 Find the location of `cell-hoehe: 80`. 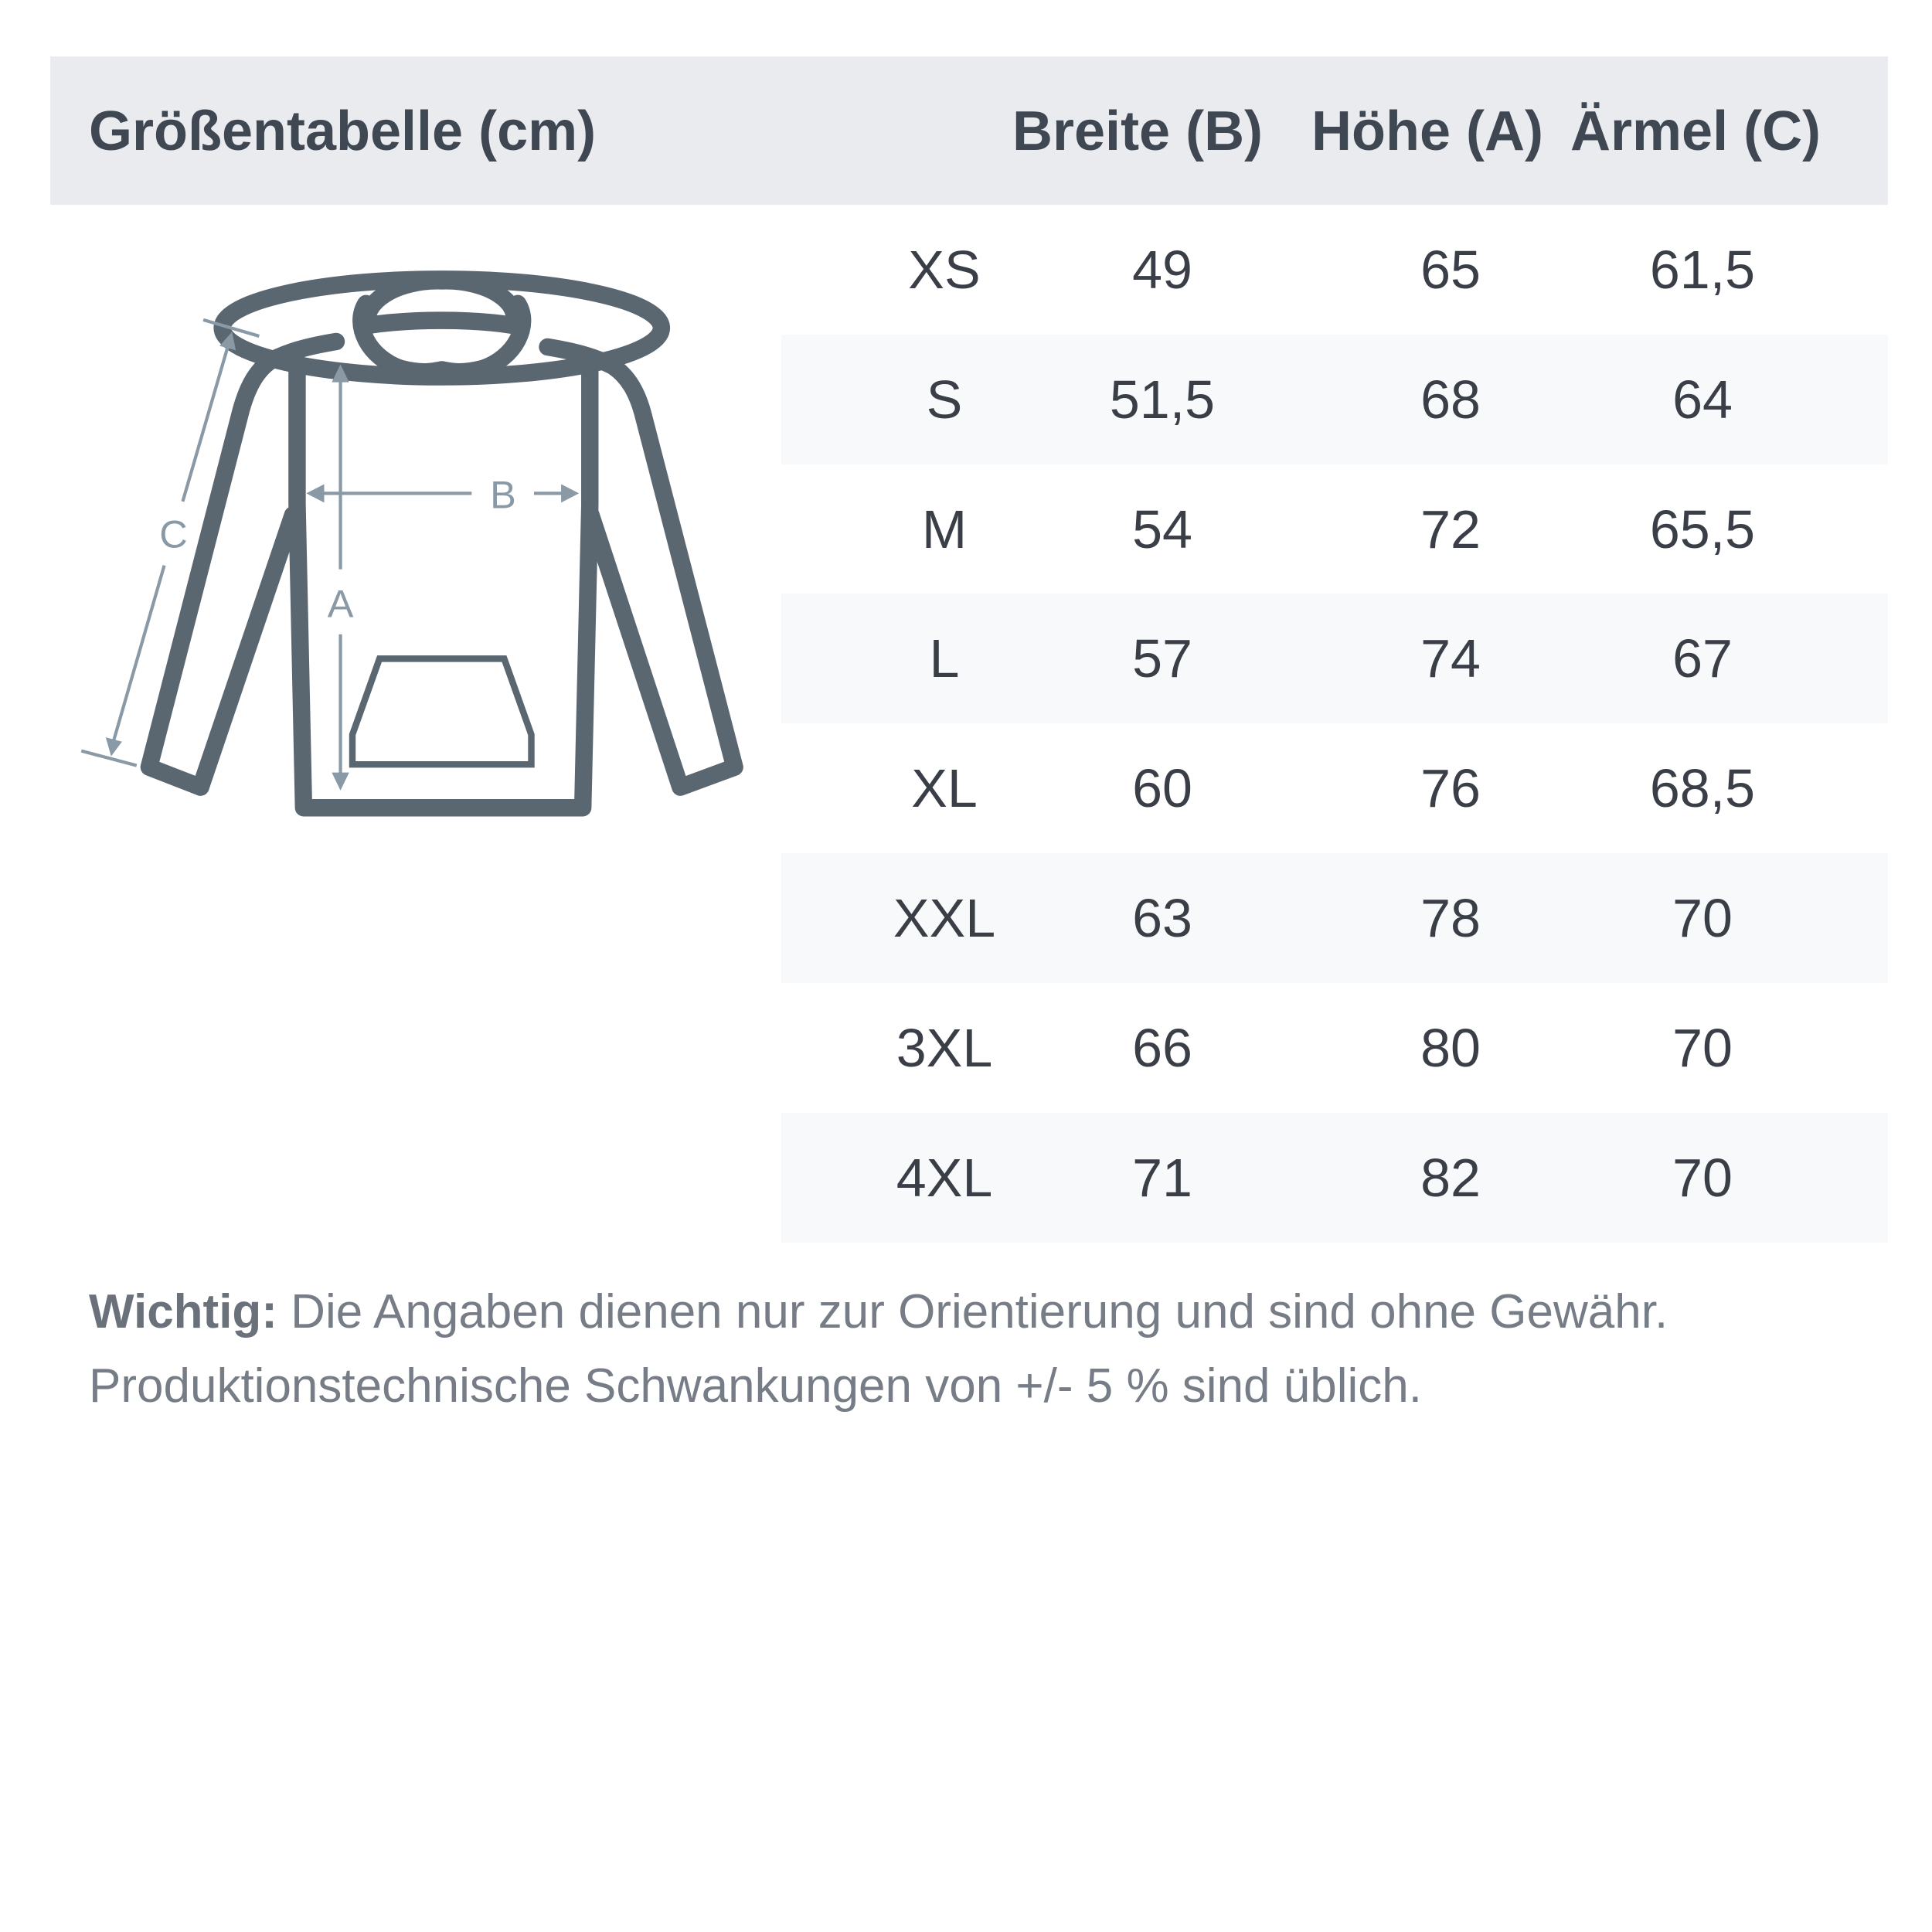

cell-hoehe: 80 is located at coordinates (1451, 1048).